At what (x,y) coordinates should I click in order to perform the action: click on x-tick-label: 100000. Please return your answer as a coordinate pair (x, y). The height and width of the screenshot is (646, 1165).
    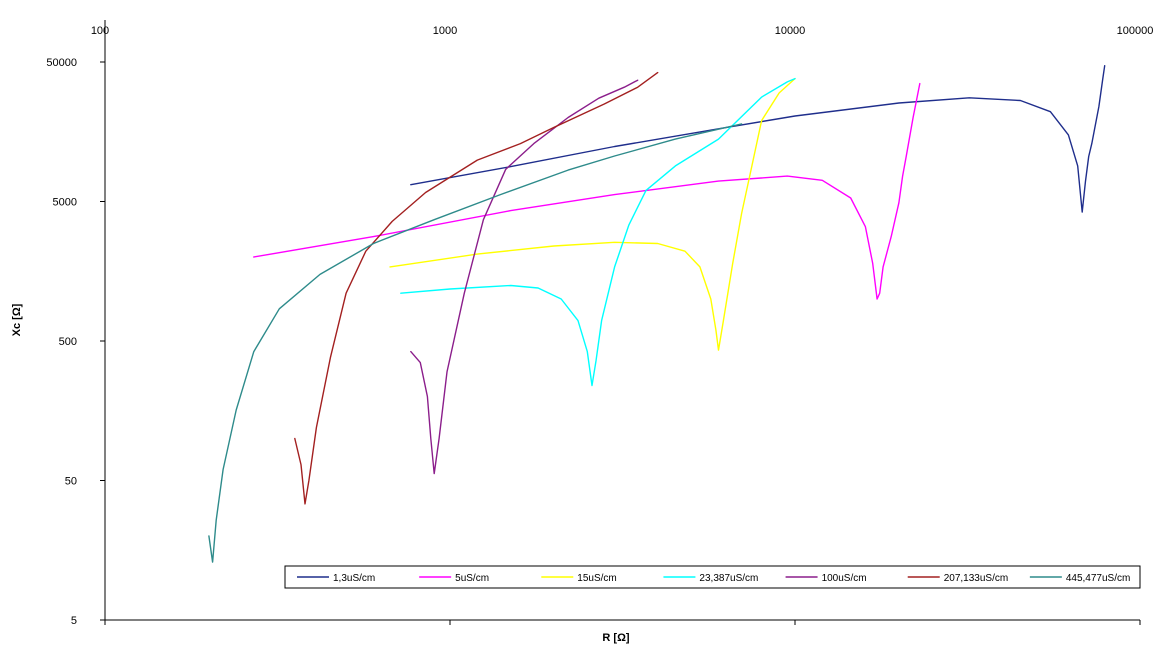
    Looking at the image, I should click on (1135, 31).